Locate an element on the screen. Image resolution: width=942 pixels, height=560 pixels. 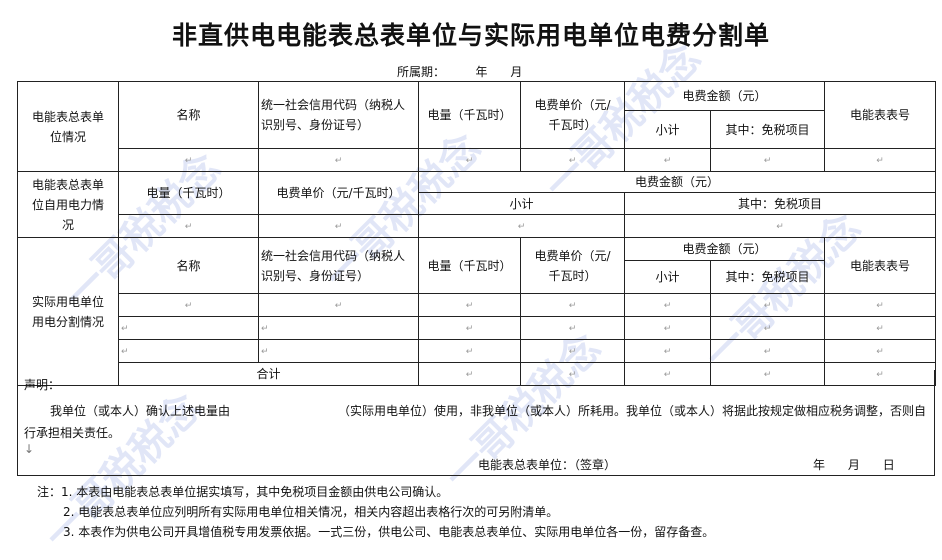
signature-label: 电能表总表单位：（签章） is located at coordinates (547, 465).